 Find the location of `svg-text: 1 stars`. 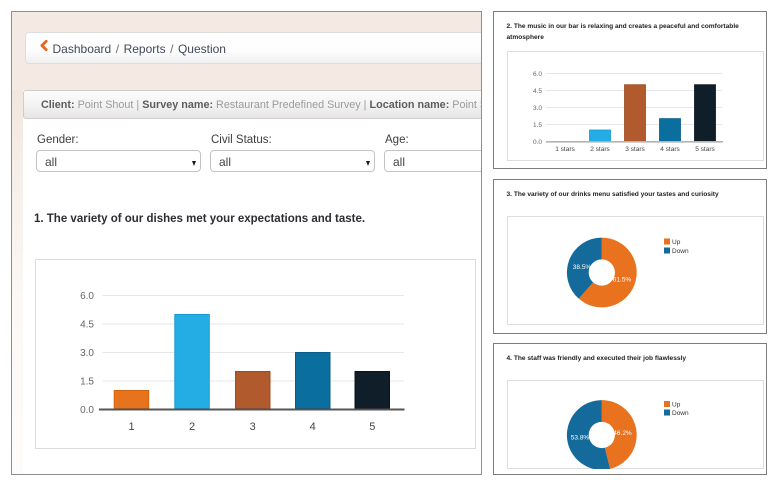

svg-text: 1 stars is located at coordinates (565, 149).